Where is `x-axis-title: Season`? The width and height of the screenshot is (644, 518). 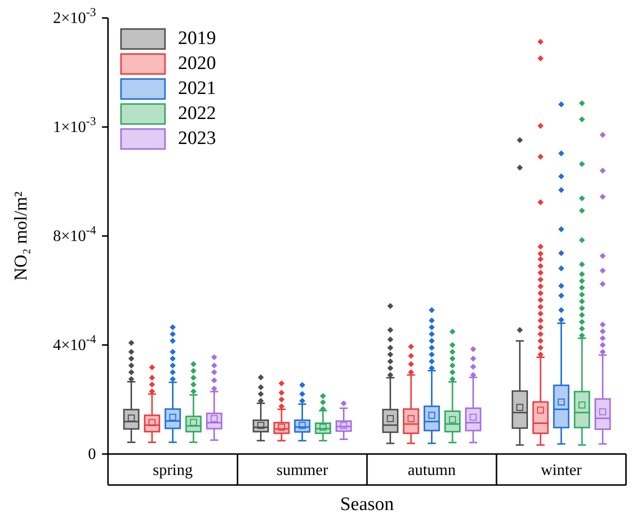
x-axis-title: Season is located at coordinates (367, 504).